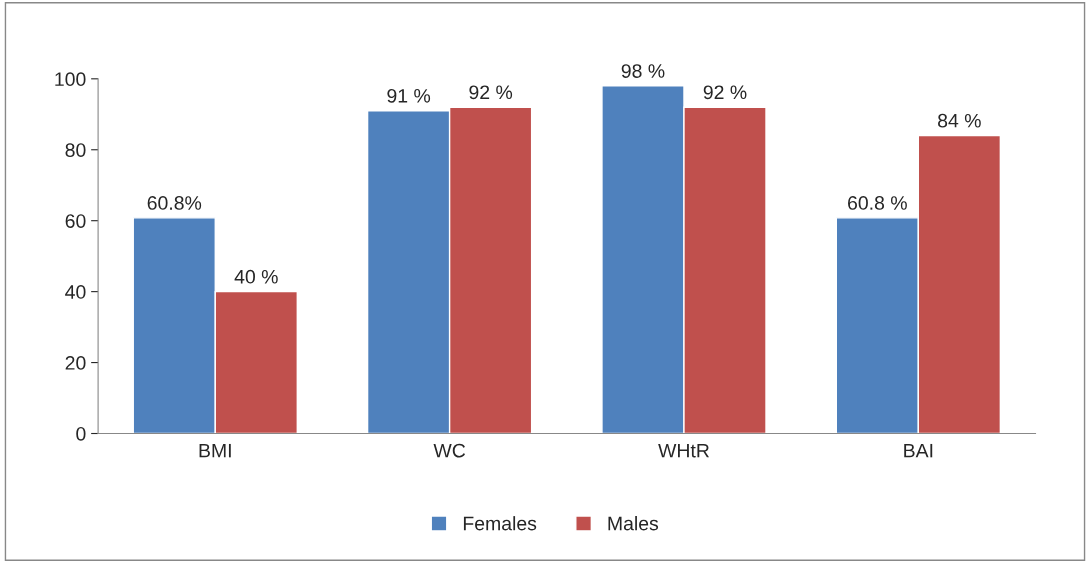  Describe the element at coordinates (500, 523) in the screenshot. I see `legend-label: Females` at that location.